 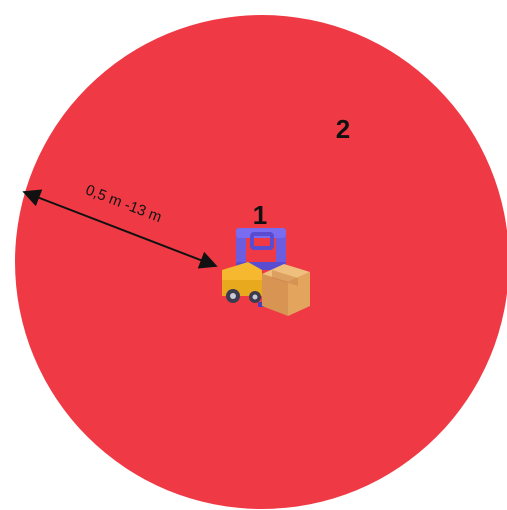 What do you see at coordinates (343, 129) in the screenshot?
I see `zone-2-label: 2` at bounding box center [343, 129].